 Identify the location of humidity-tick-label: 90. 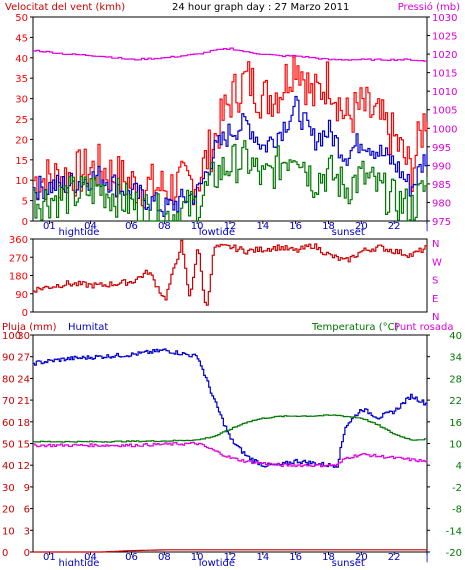
(8, 358).